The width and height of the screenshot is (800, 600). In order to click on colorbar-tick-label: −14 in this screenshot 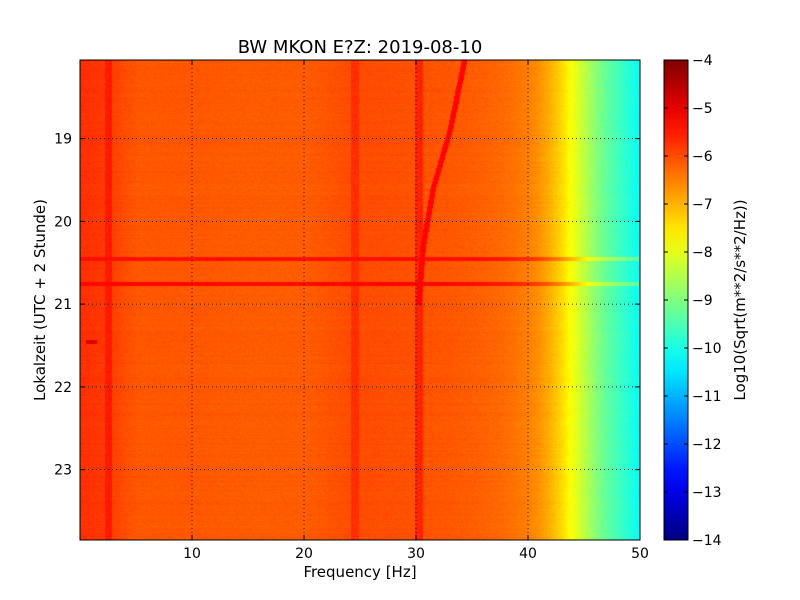, I will do `click(707, 541)`.